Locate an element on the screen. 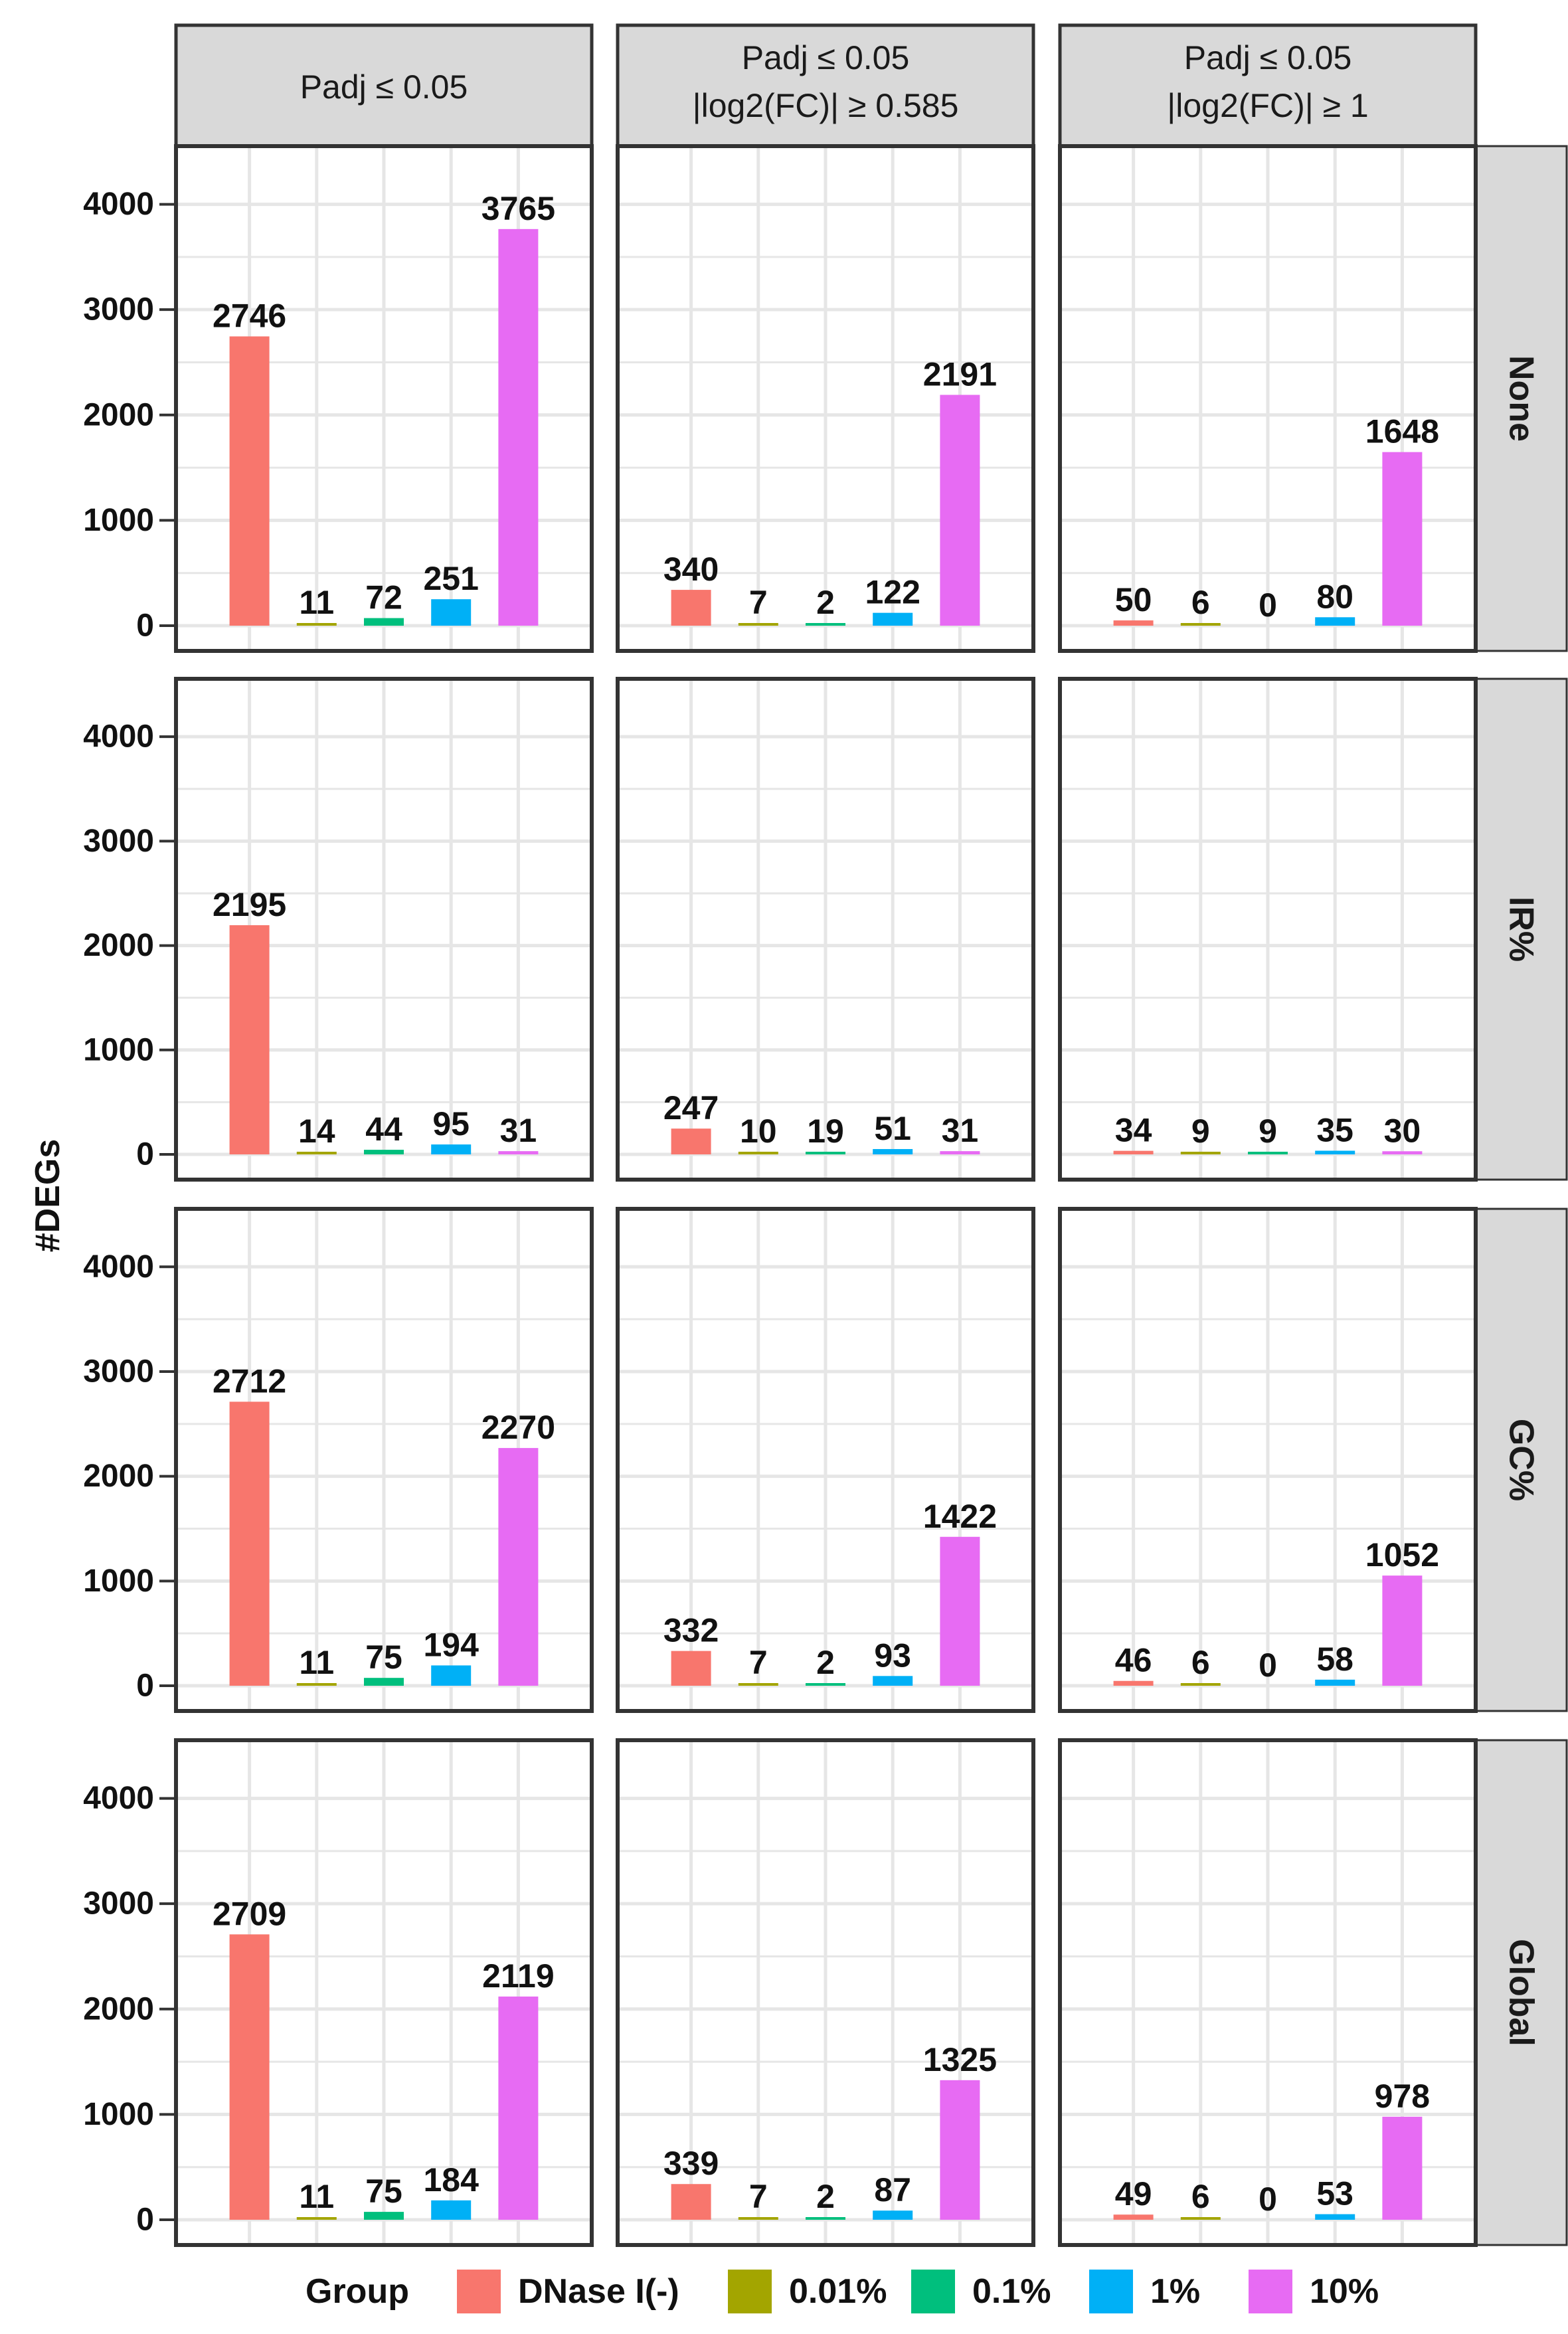  bar-value-label: 978 is located at coordinates (1402, 2096).